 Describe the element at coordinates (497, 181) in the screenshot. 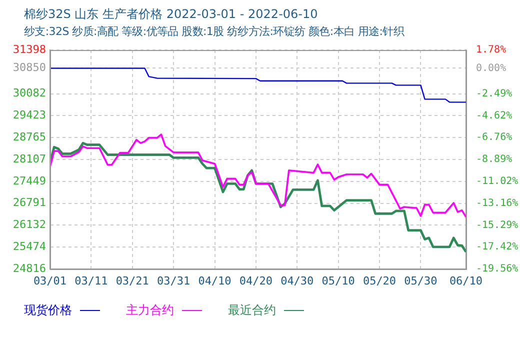

I see `y2-tick-label: -11.02%` at that location.